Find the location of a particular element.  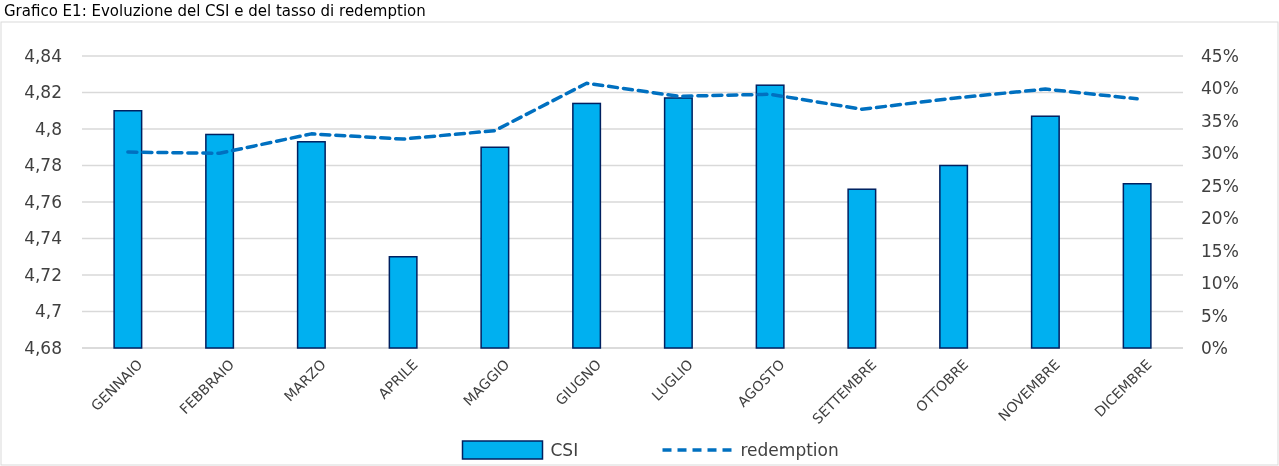

y2-tick-label: 20% is located at coordinates (1220, 218).